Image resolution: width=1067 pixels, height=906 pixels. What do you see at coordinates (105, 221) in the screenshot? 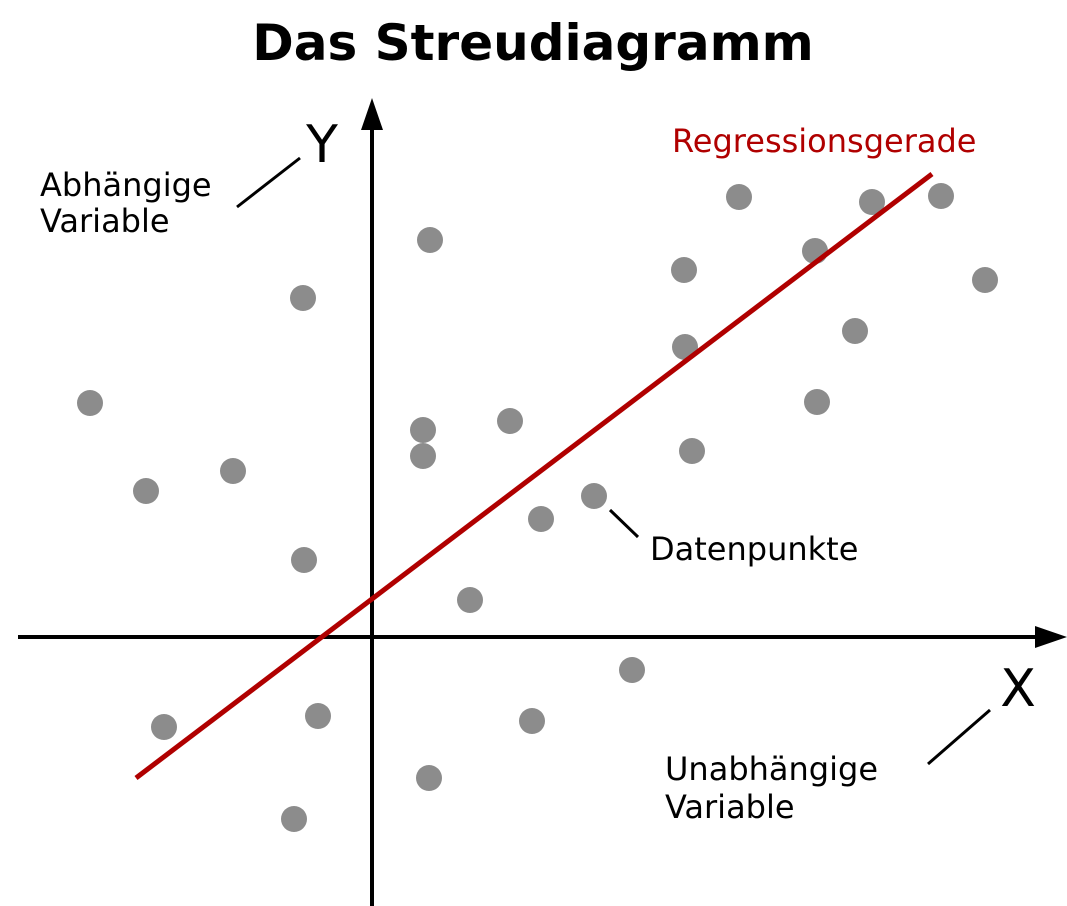
I see `y-annotation: Variable` at bounding box center [105, 221].